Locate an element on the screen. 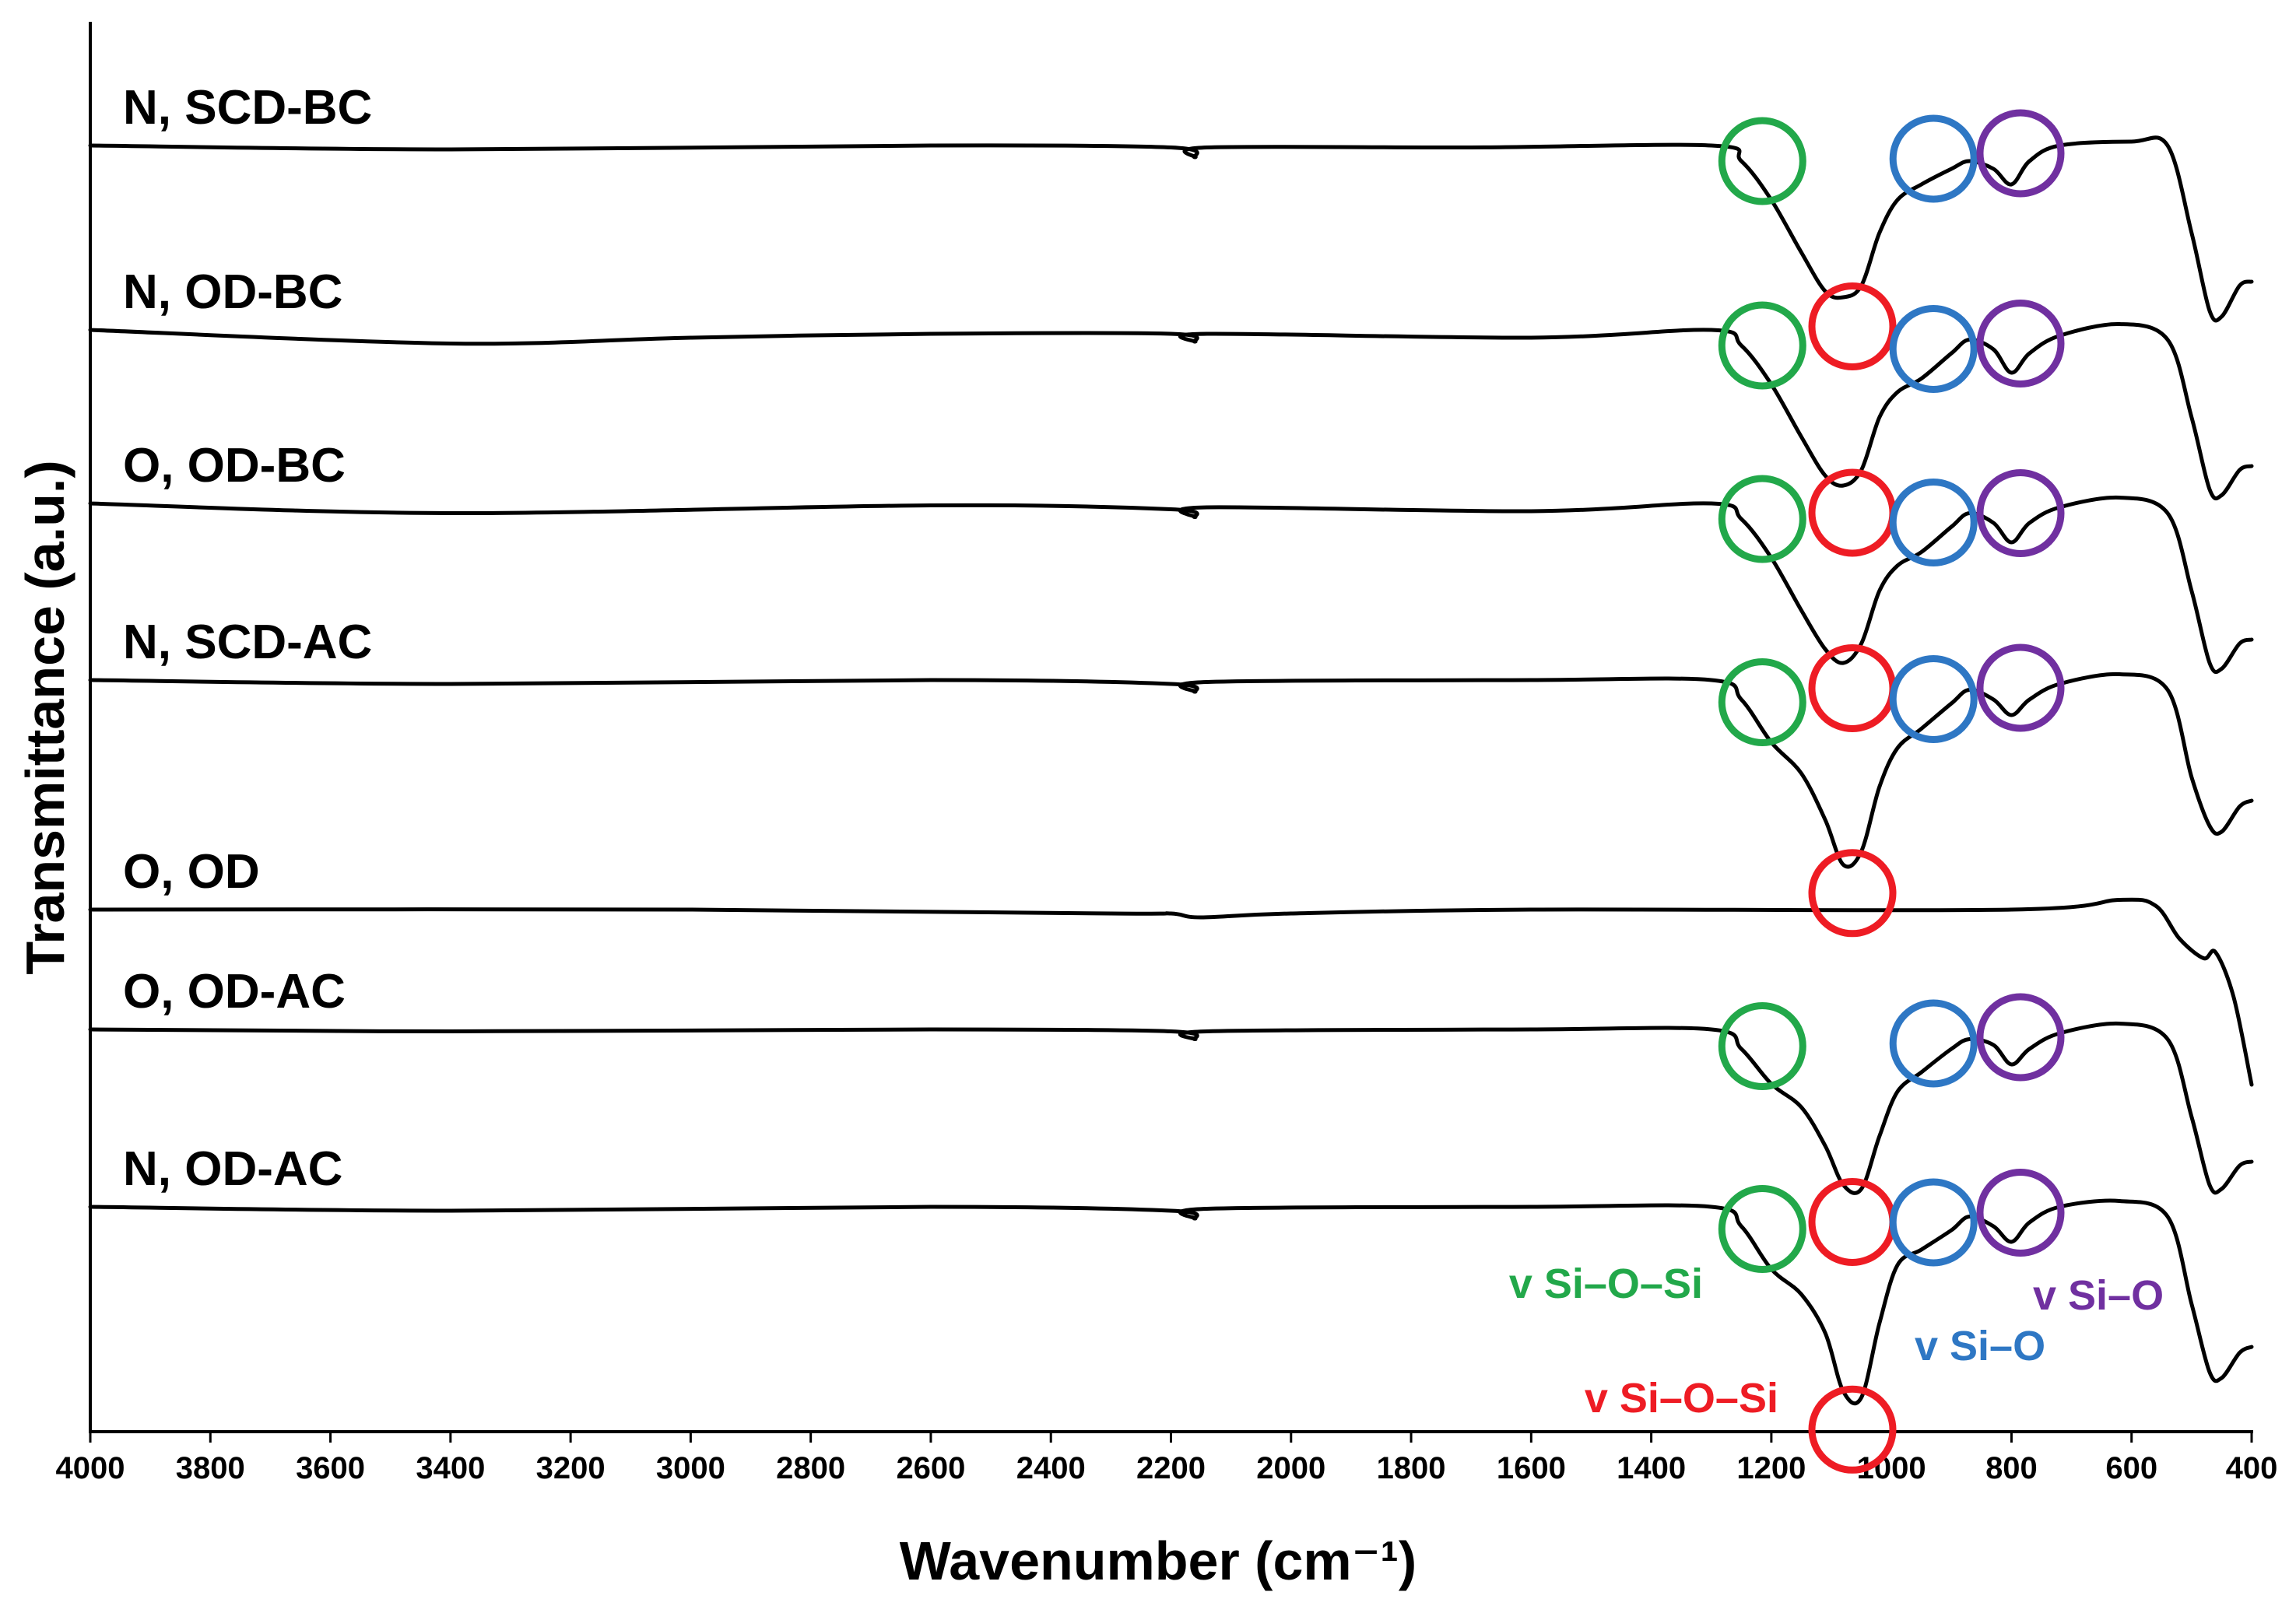 The height and width of the screenshot is (1620, 2296). series-label-7: N, OD-AC is located at coordinates (232, 1169).